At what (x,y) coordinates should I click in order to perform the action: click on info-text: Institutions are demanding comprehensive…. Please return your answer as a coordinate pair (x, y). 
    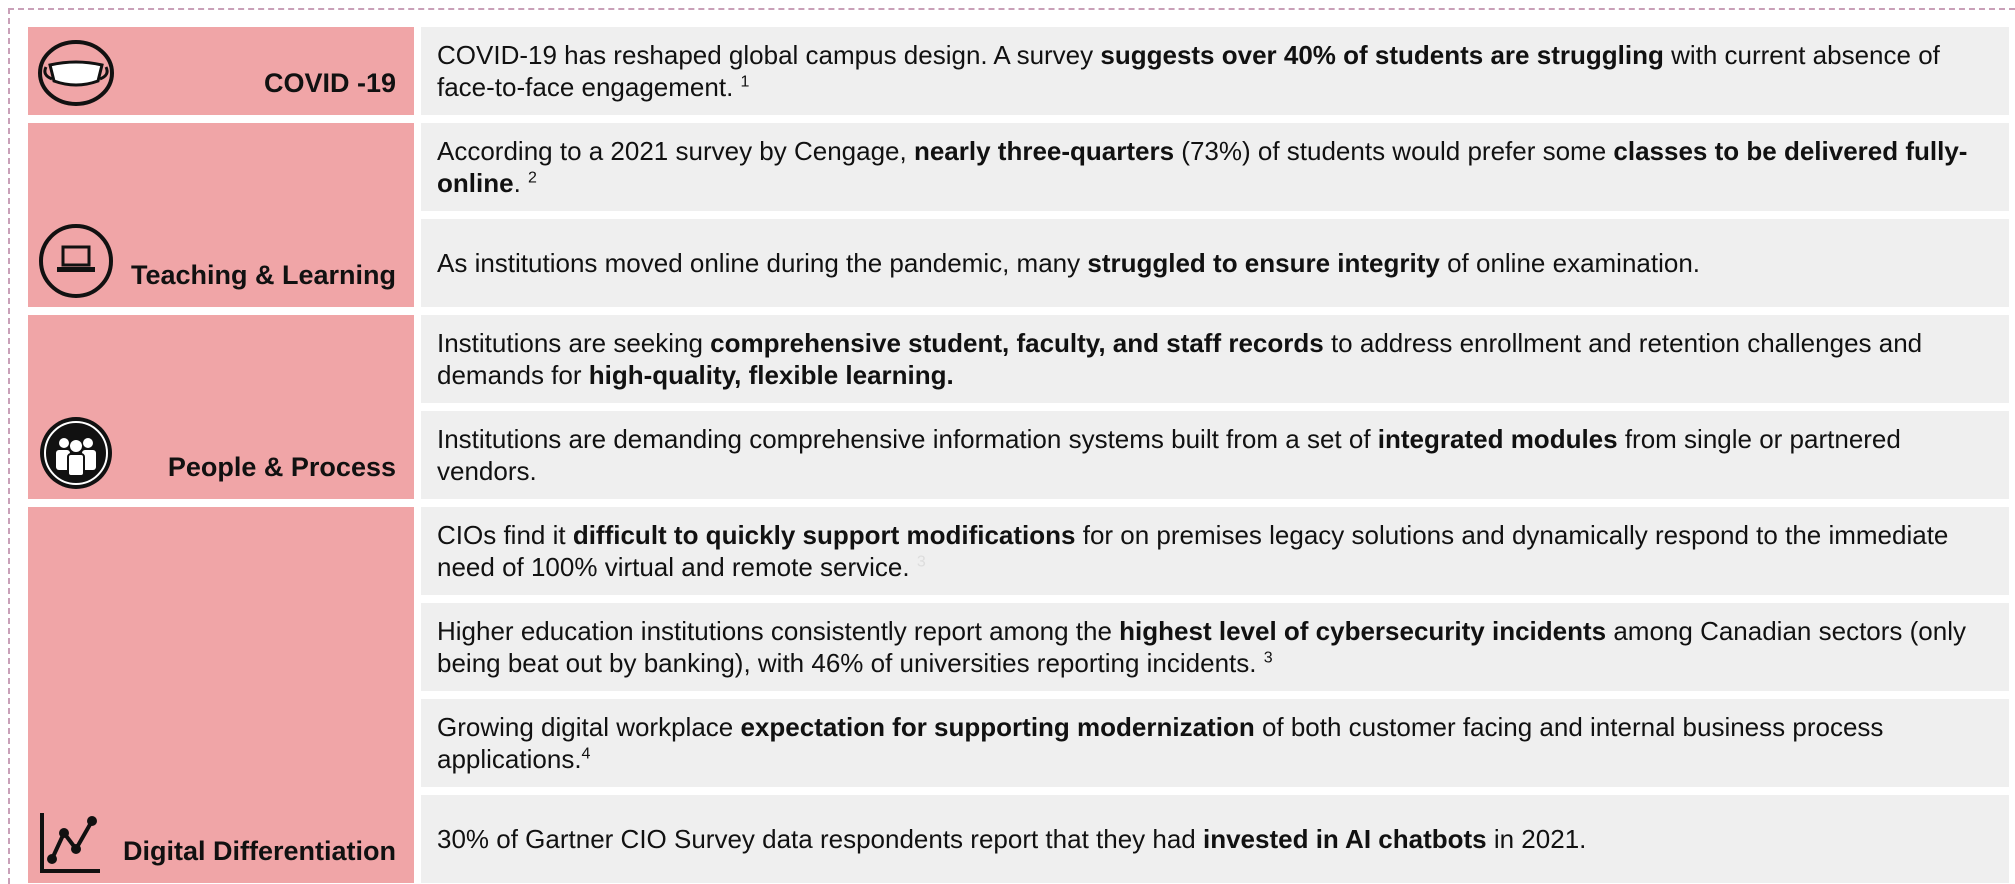
    Looking at the image, I should click on (1212, 455).